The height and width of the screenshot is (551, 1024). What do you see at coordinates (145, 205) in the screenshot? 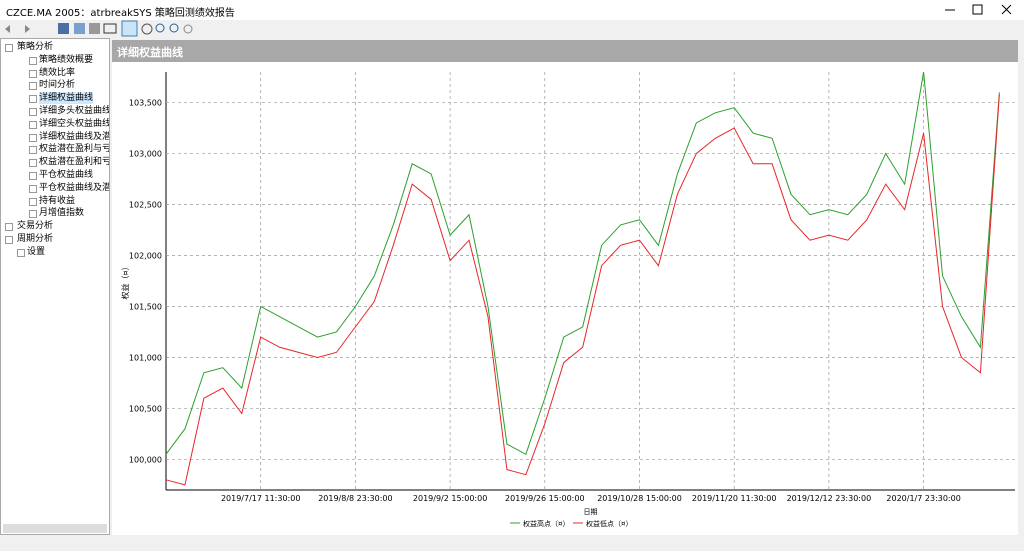
I see `y-tick-label: 102,500` at bounding box center [145, 205].